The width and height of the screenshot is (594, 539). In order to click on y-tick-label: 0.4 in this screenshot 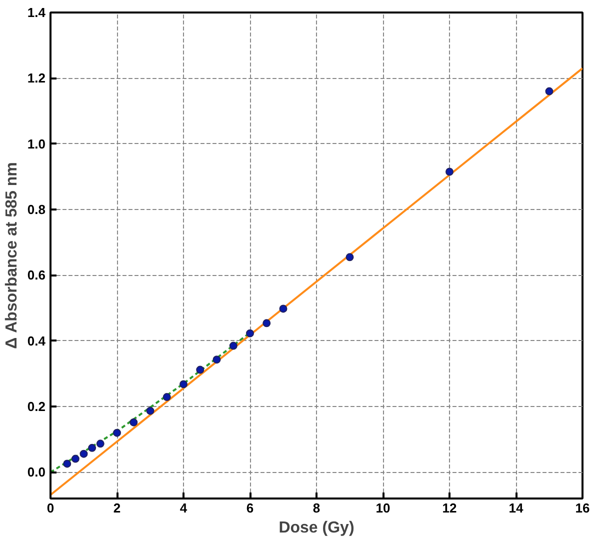, I will do `click(36, 340)`.